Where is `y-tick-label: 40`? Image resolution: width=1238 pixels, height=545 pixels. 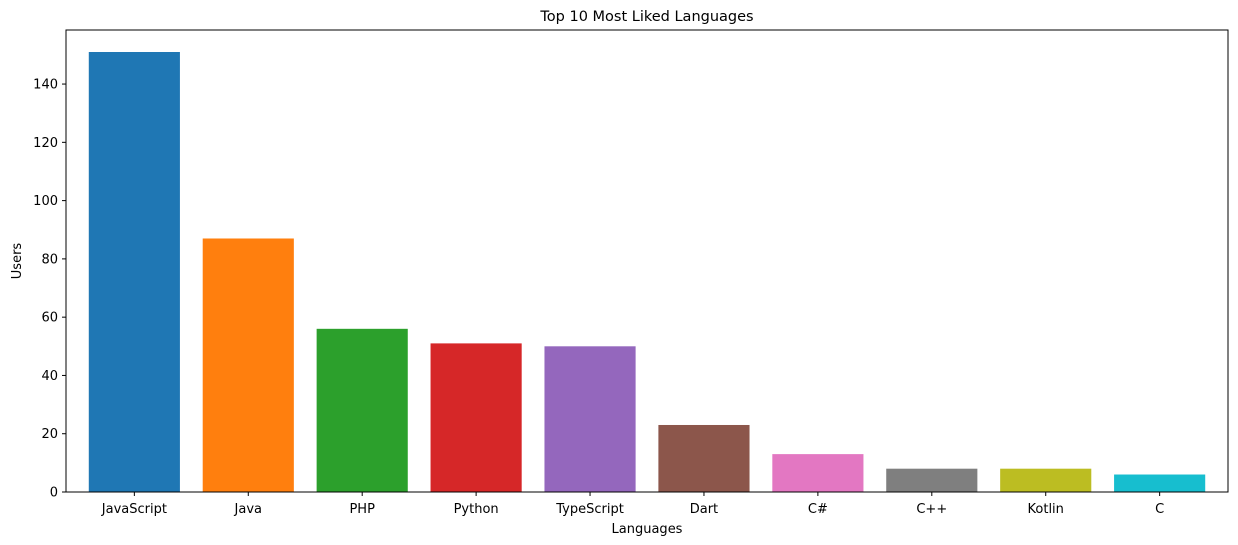 y-tick-label: 40 is located at coordinates (49, 376).